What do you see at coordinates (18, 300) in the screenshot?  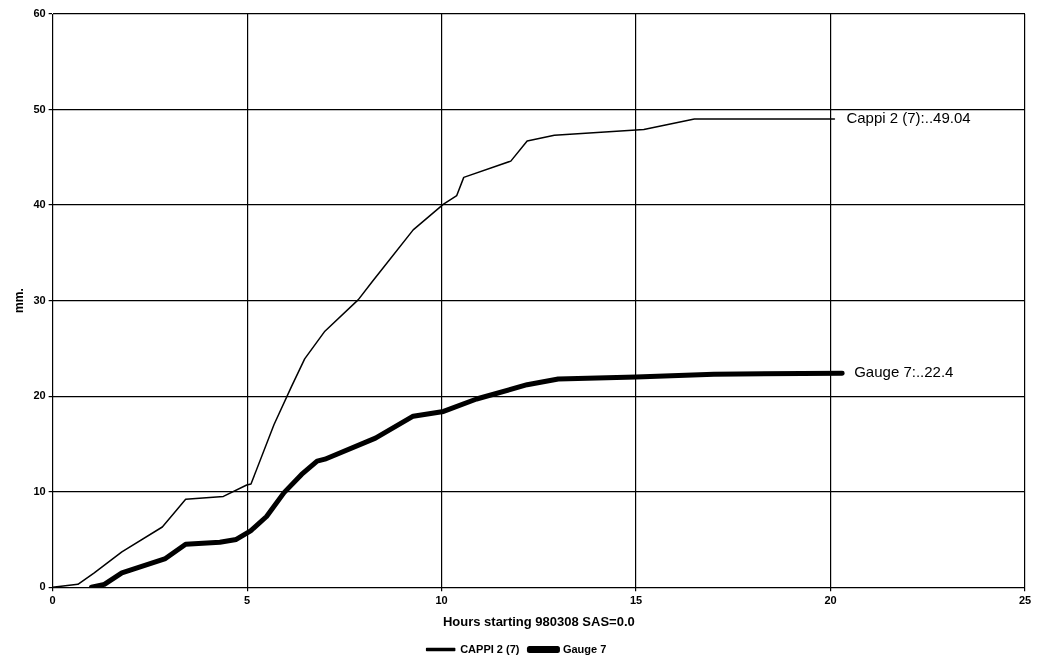 I see `y-axis-title: mm.` at bounding box center [18, 300].